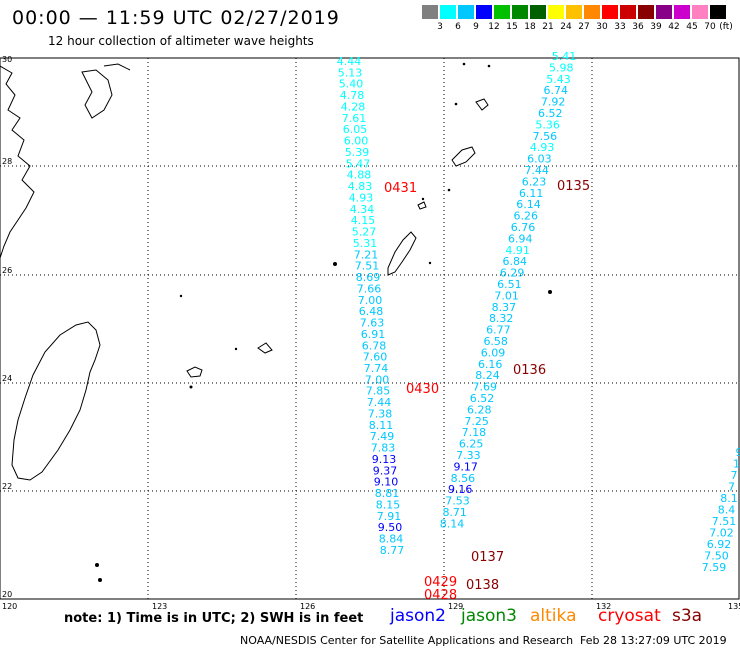 The width and height of the screenshot is (740, 650). I want to click on wave-height-value: 6.11, so click(531, 193).